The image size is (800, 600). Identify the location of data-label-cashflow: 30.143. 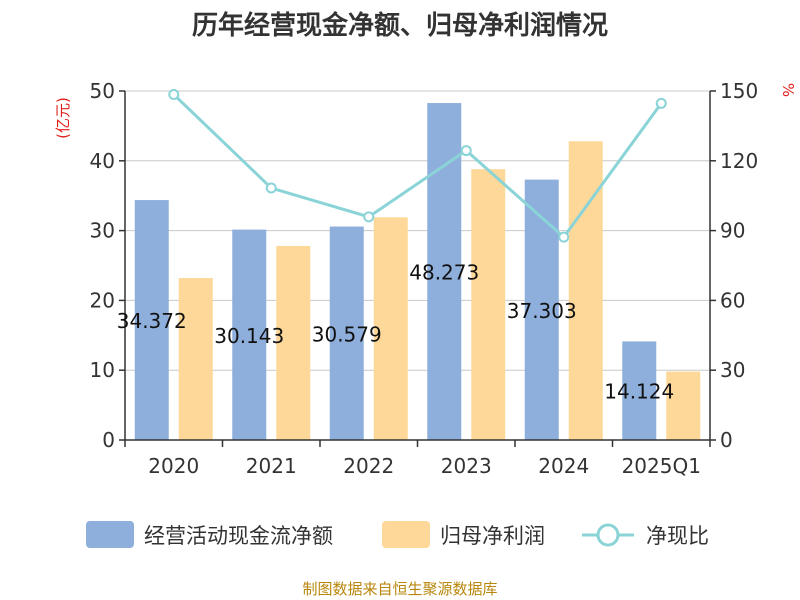
(249, 336).